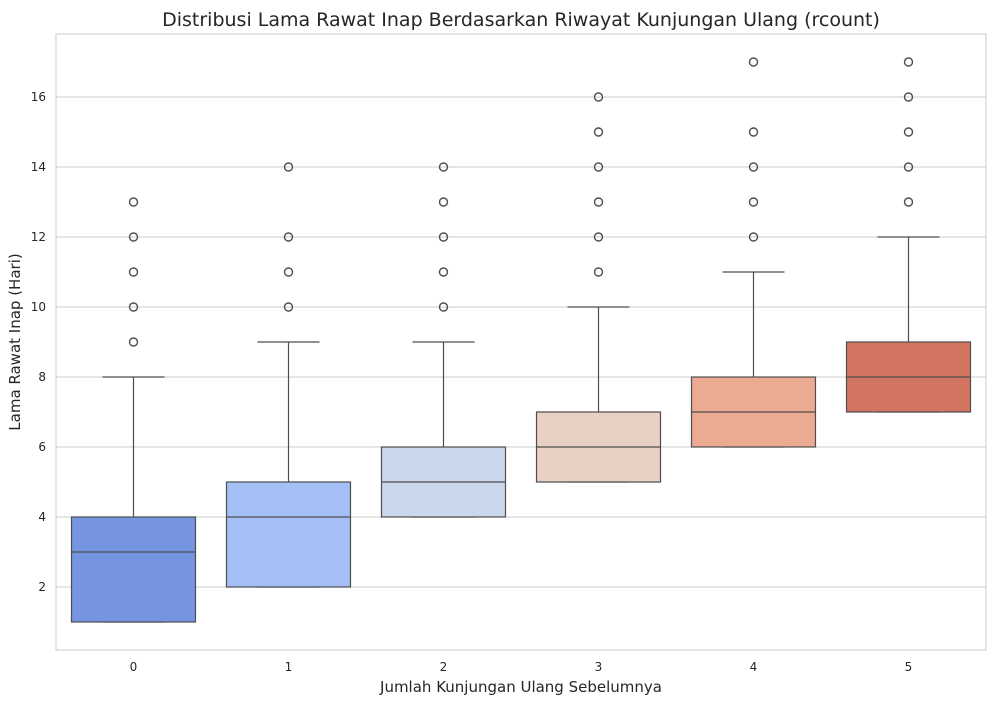  I want to click on x-axis-label: Jumlah Kunjungan Ulang Sebelumnya, so click(520, 687).